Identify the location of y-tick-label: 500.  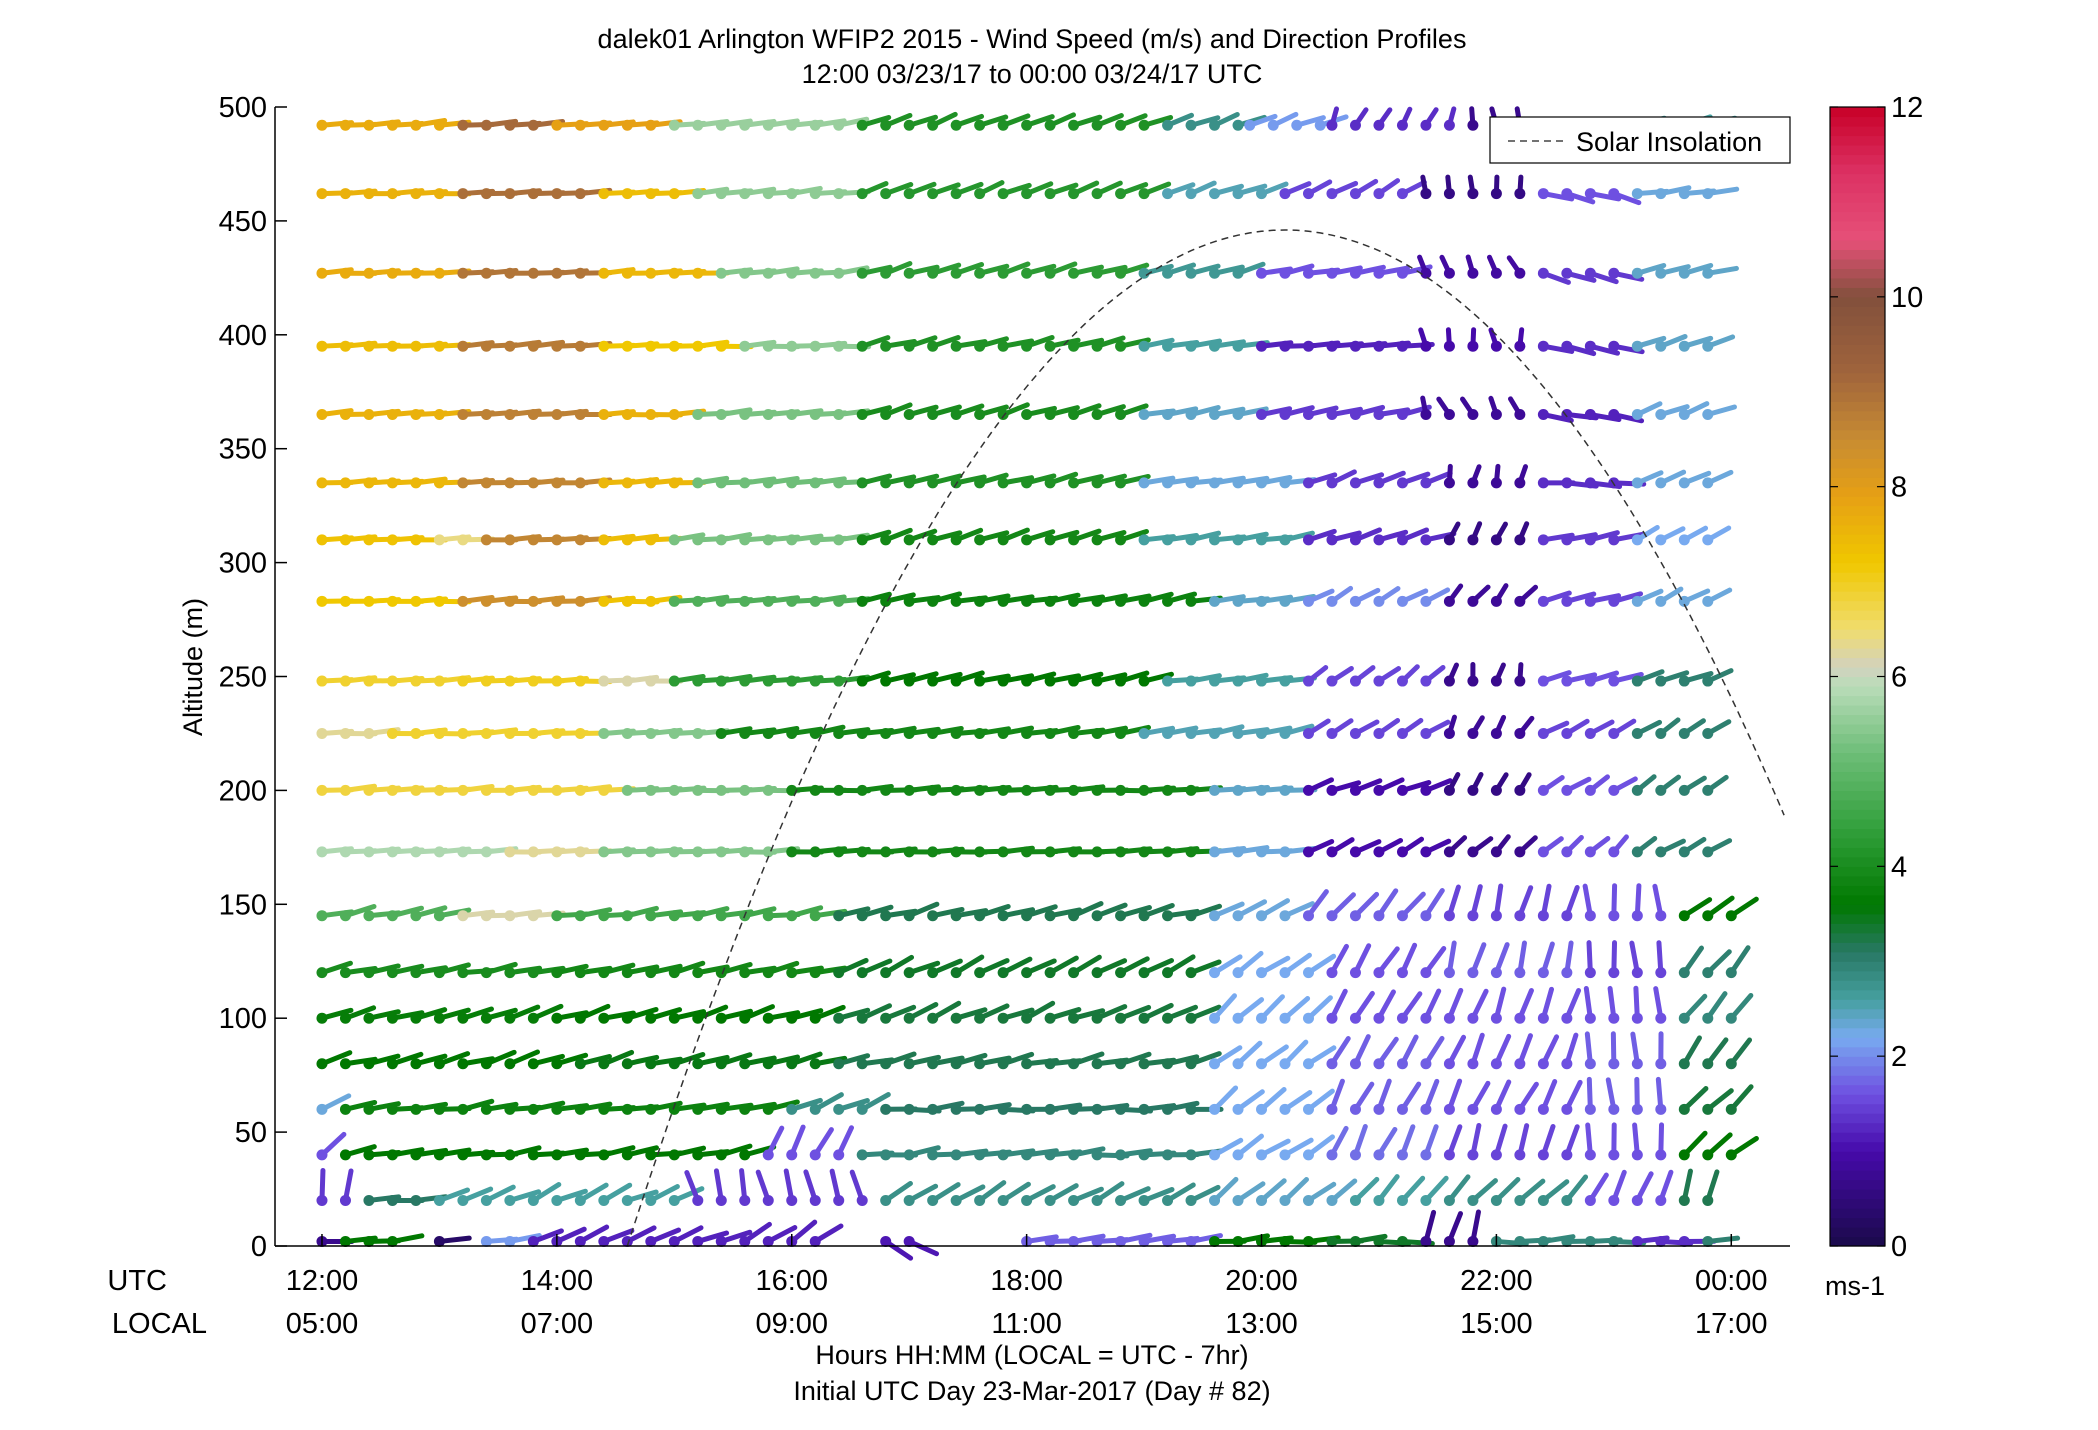
(243, 108).